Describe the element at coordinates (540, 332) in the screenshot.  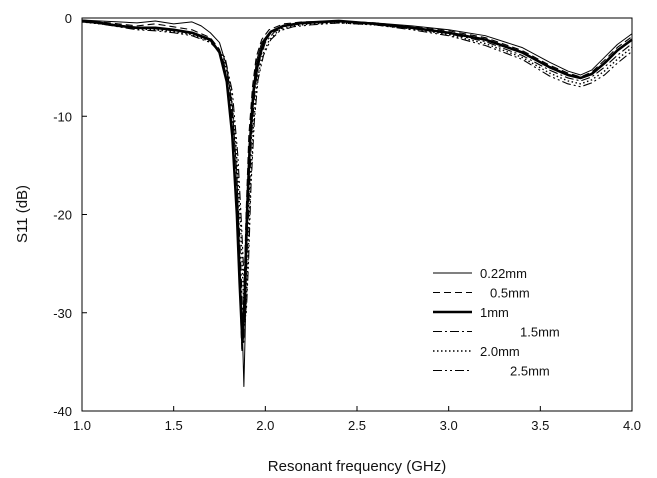
I see `legend-label: 1.5mm` at that location.